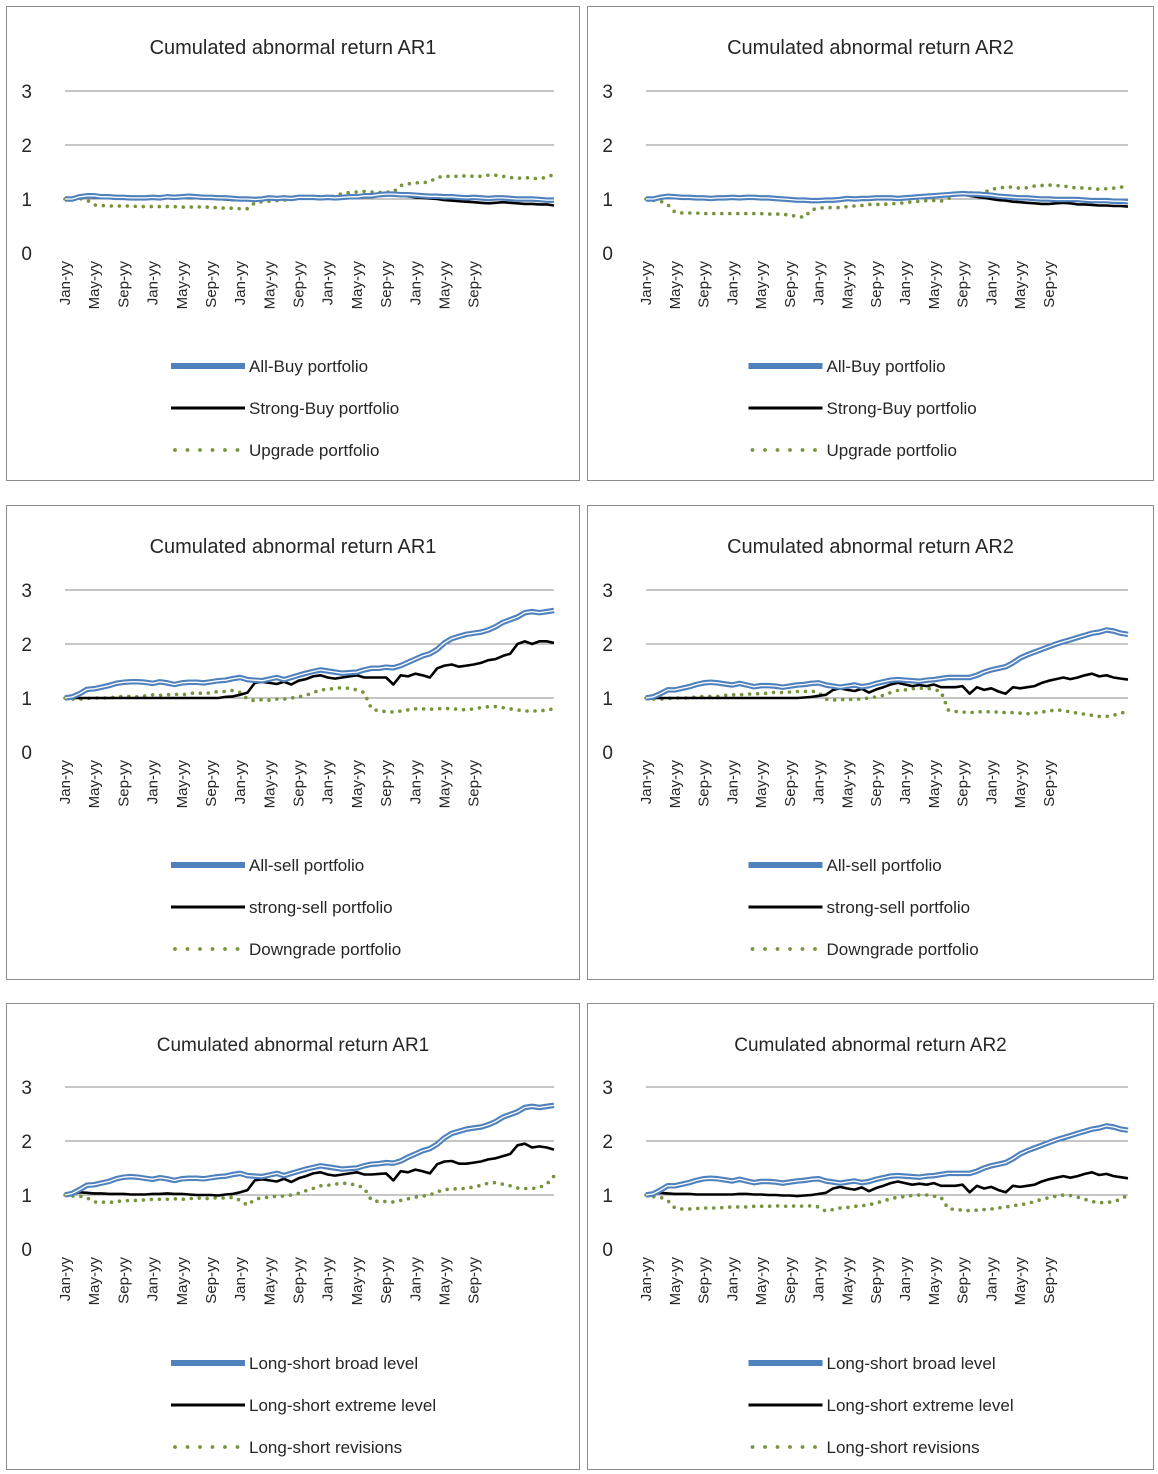 This screenshot has width=1158, height=1474. I want to click on chart-title: Cumulated abnormal return AR2, so click(870, 48).